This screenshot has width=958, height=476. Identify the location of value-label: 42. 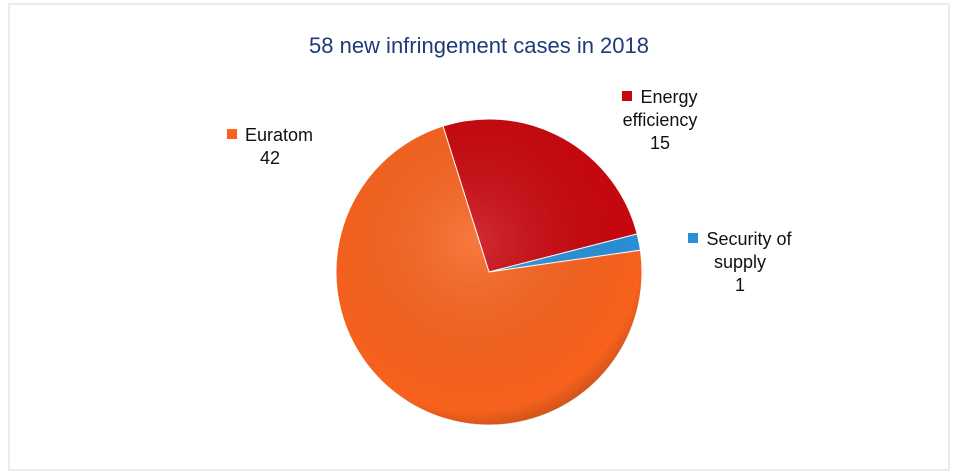
(270, 158).